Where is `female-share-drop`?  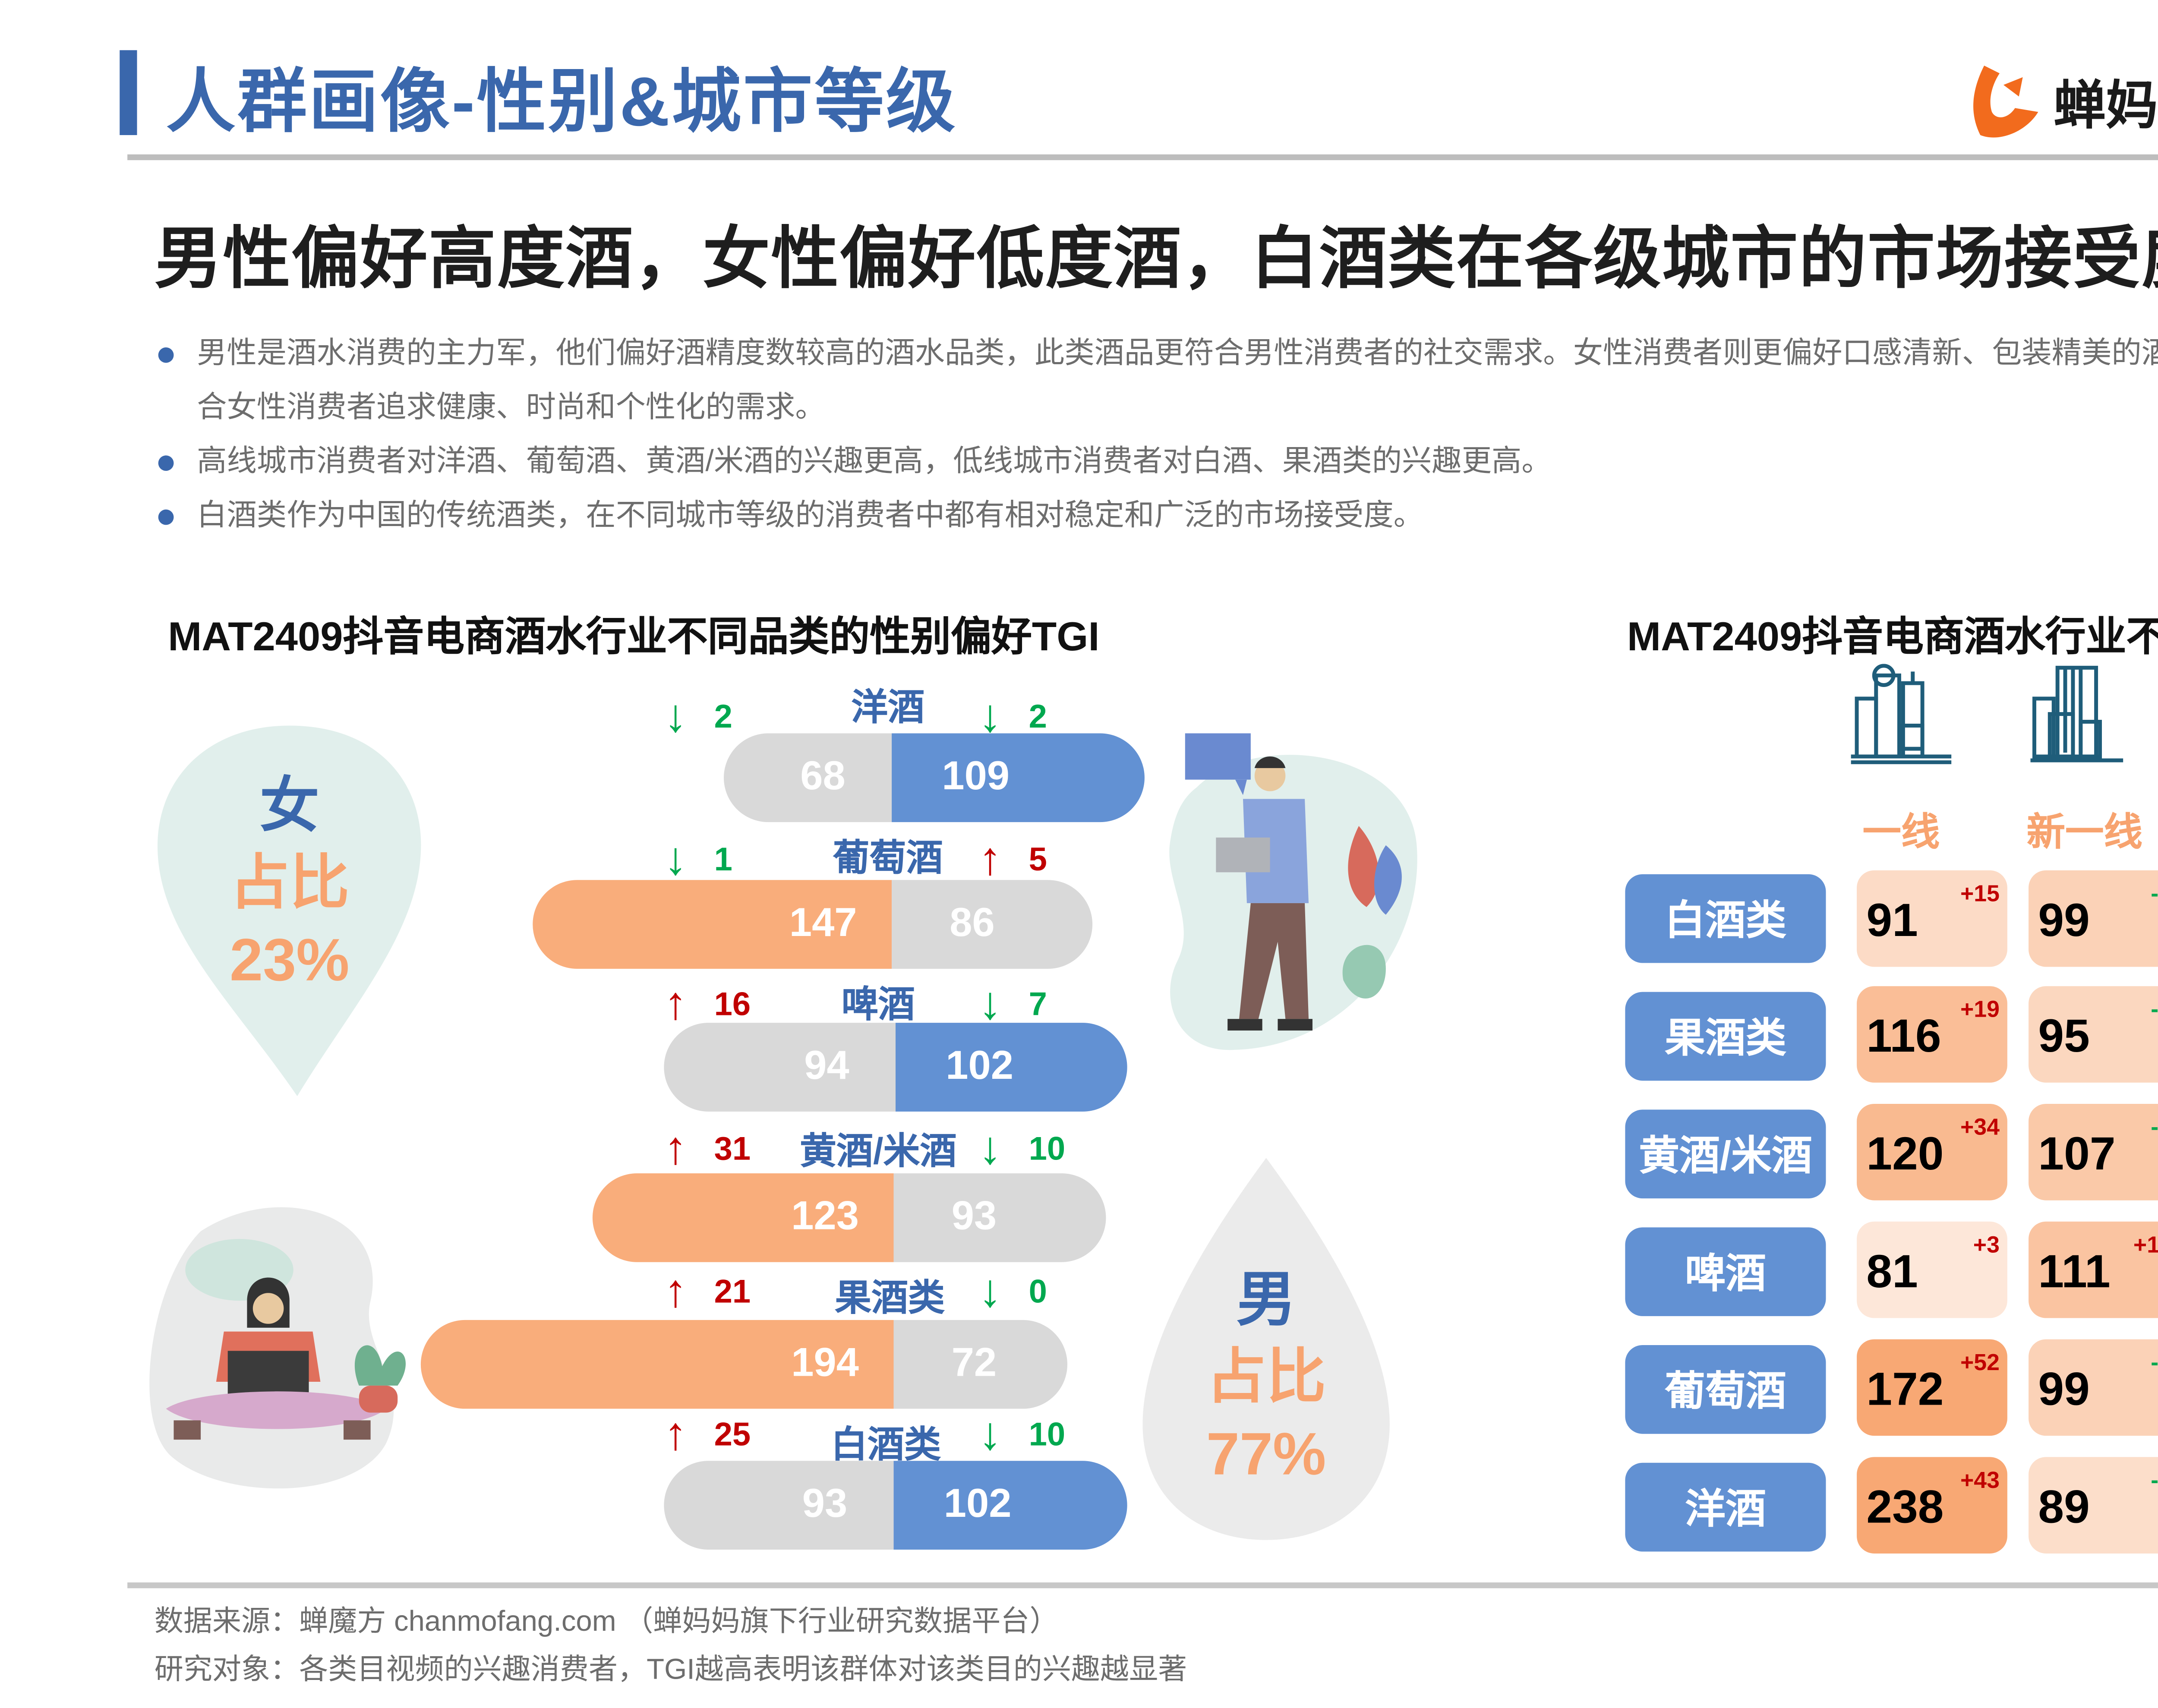
female-share-drop is located at coordinates (289, 911).